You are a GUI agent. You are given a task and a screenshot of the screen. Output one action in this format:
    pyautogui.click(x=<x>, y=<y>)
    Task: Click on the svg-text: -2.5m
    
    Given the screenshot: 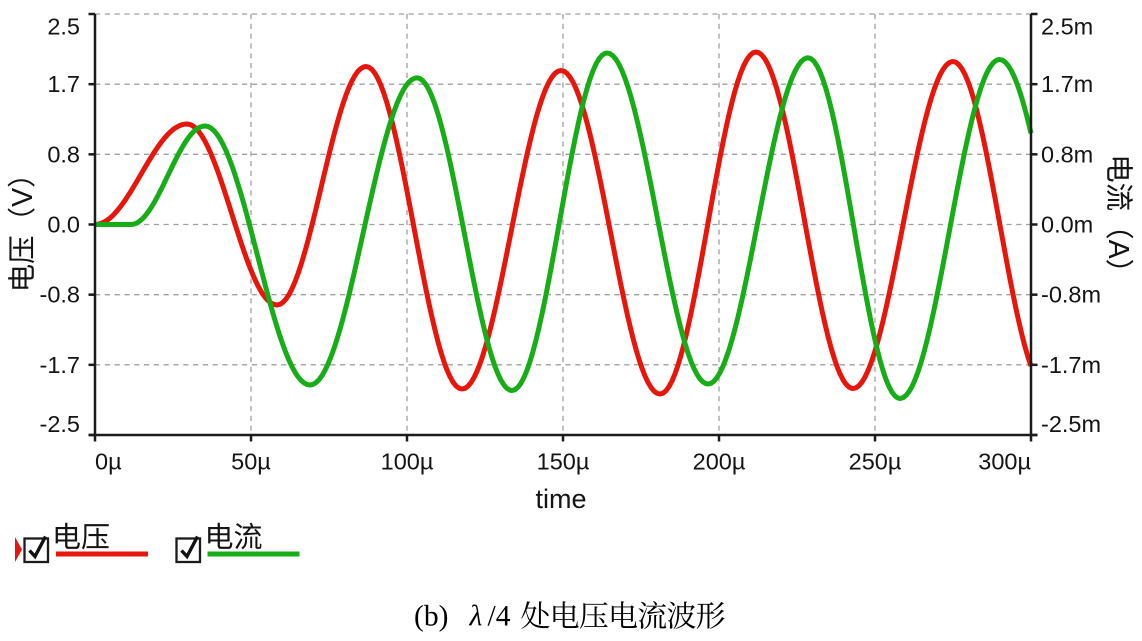 What is the action you would take?
    pyautogui.click(x=1071, y=424)
    